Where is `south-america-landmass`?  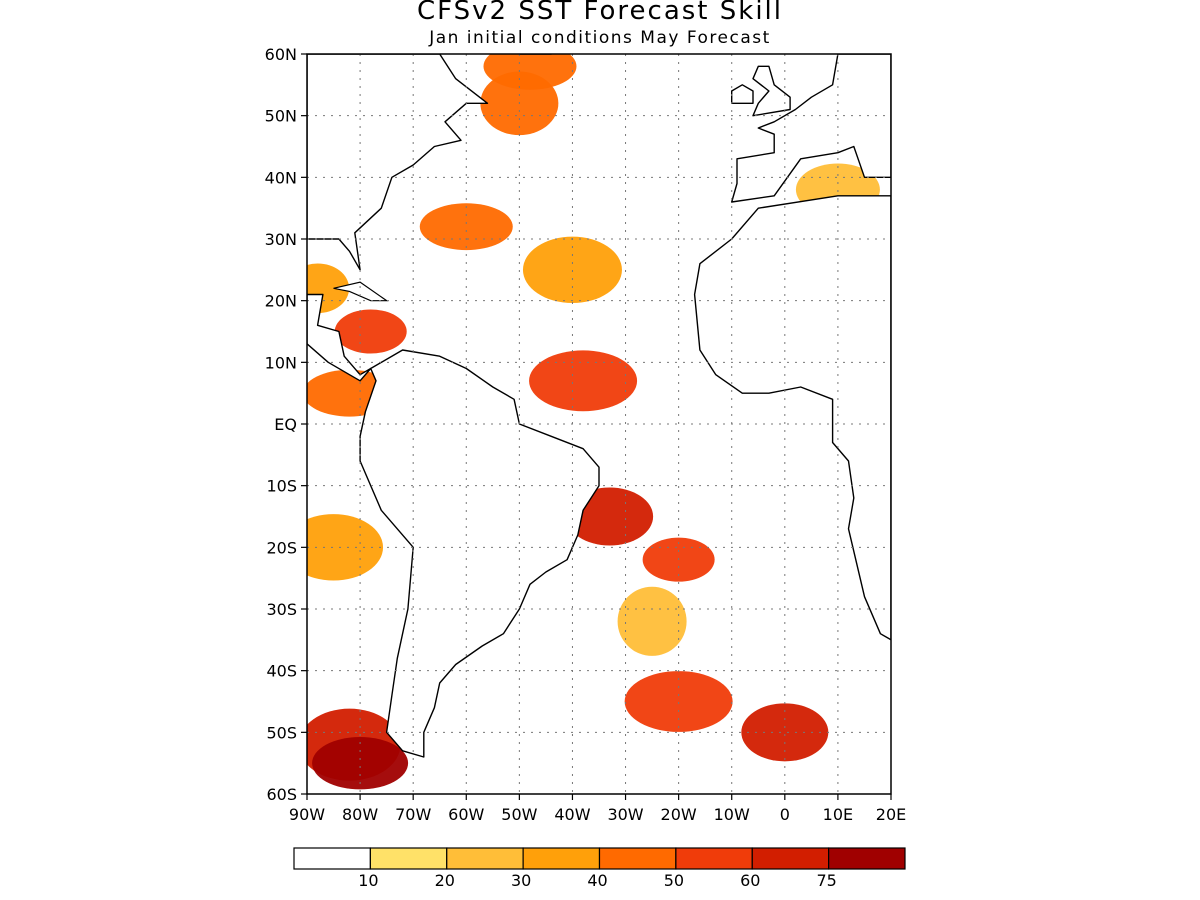 south-america-landmass is located at coordinates (479, 553).